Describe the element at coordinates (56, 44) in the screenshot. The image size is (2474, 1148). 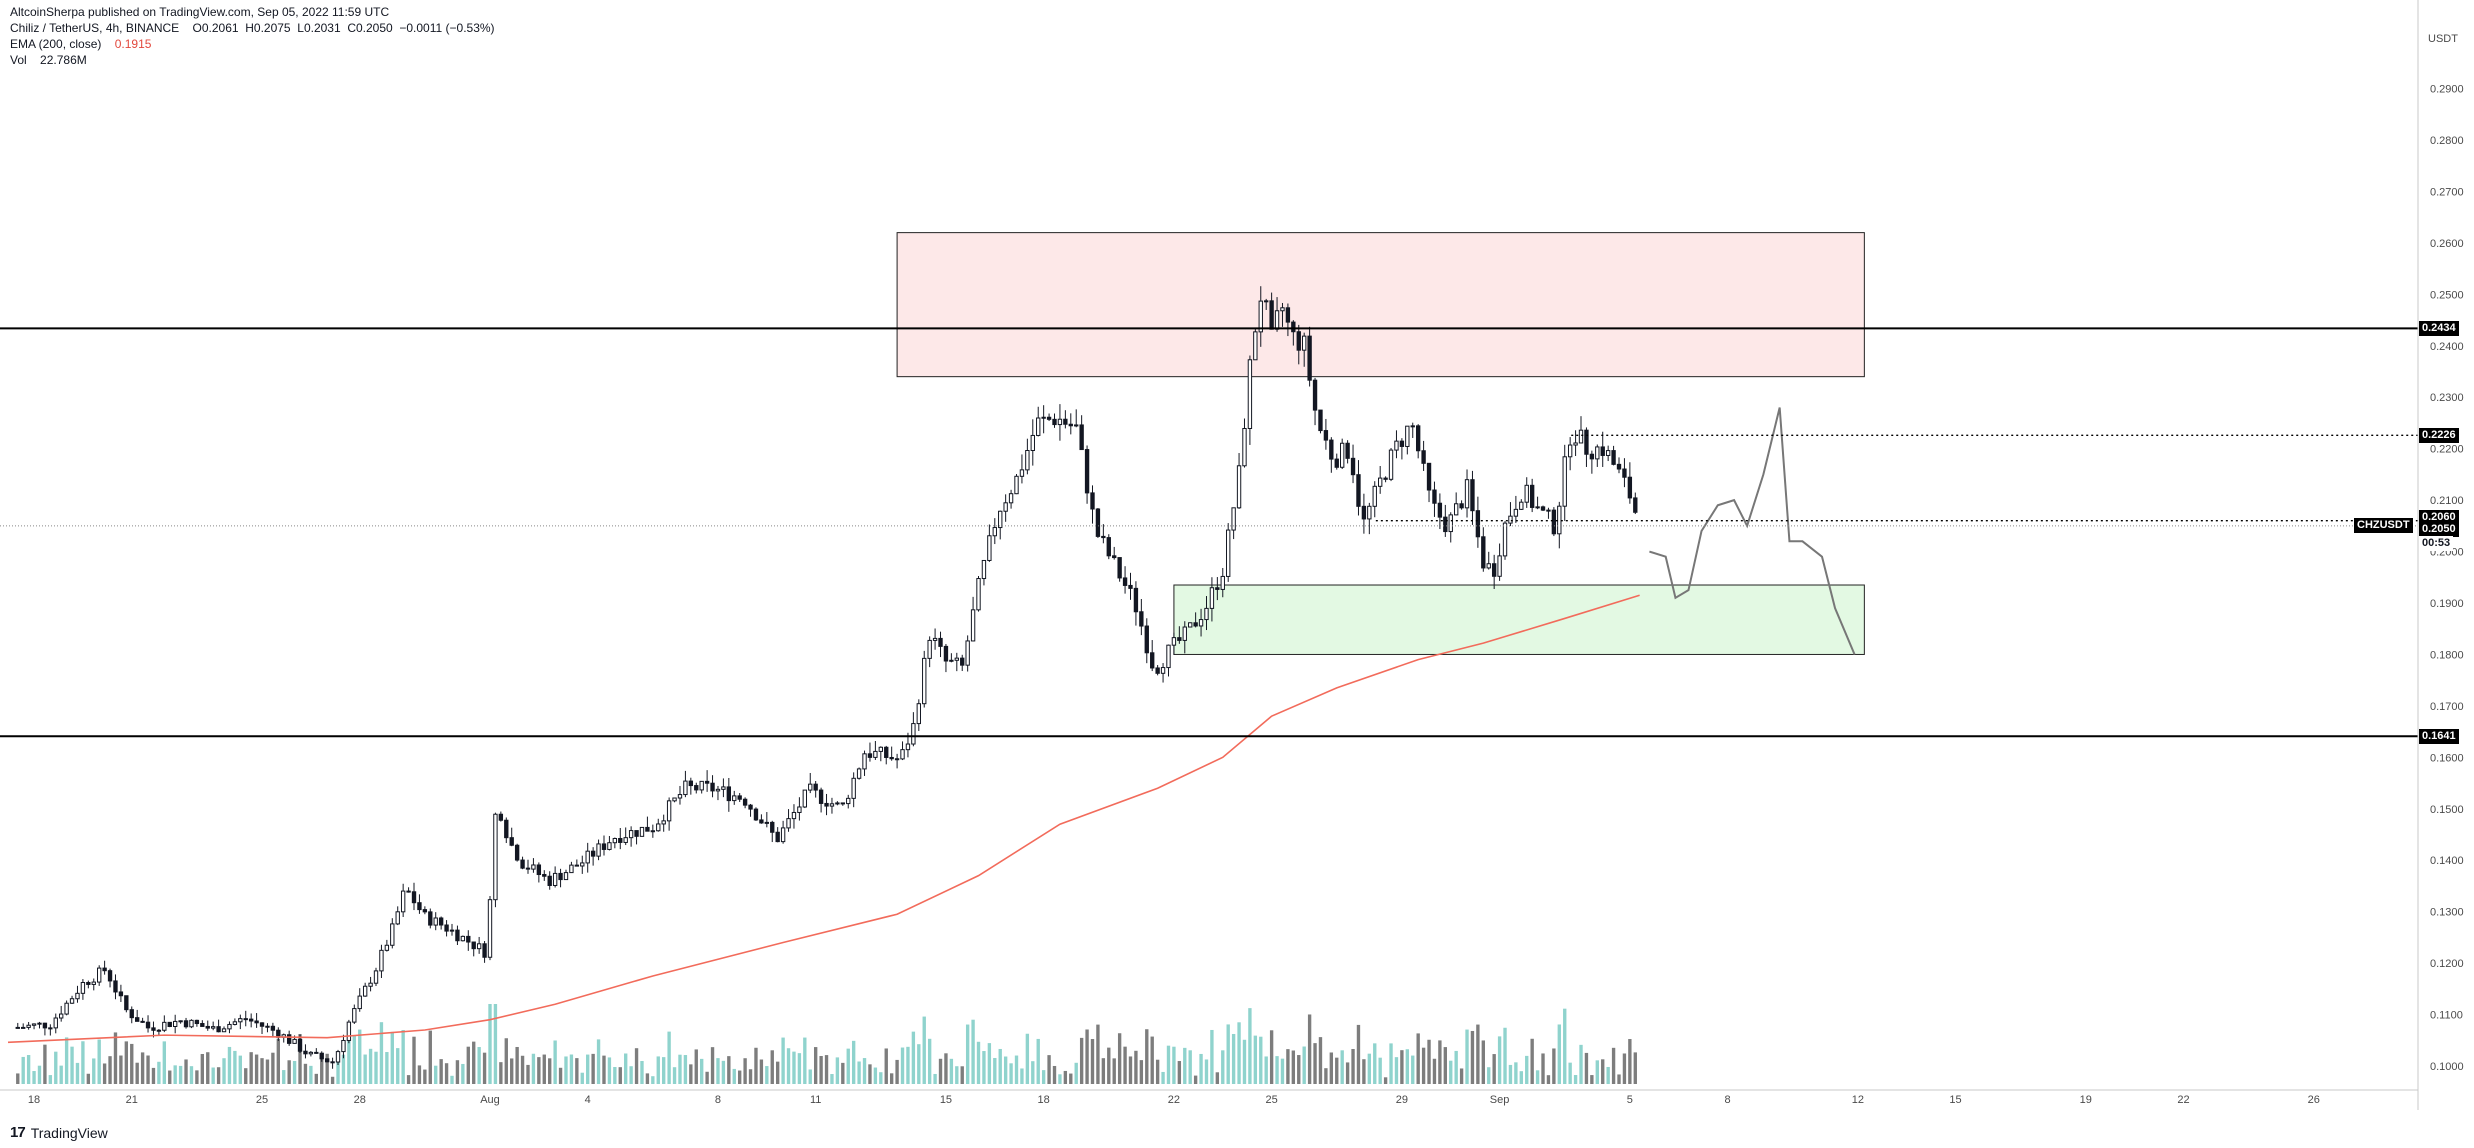
I see `ema-label: EMA (200, close)` at that location.